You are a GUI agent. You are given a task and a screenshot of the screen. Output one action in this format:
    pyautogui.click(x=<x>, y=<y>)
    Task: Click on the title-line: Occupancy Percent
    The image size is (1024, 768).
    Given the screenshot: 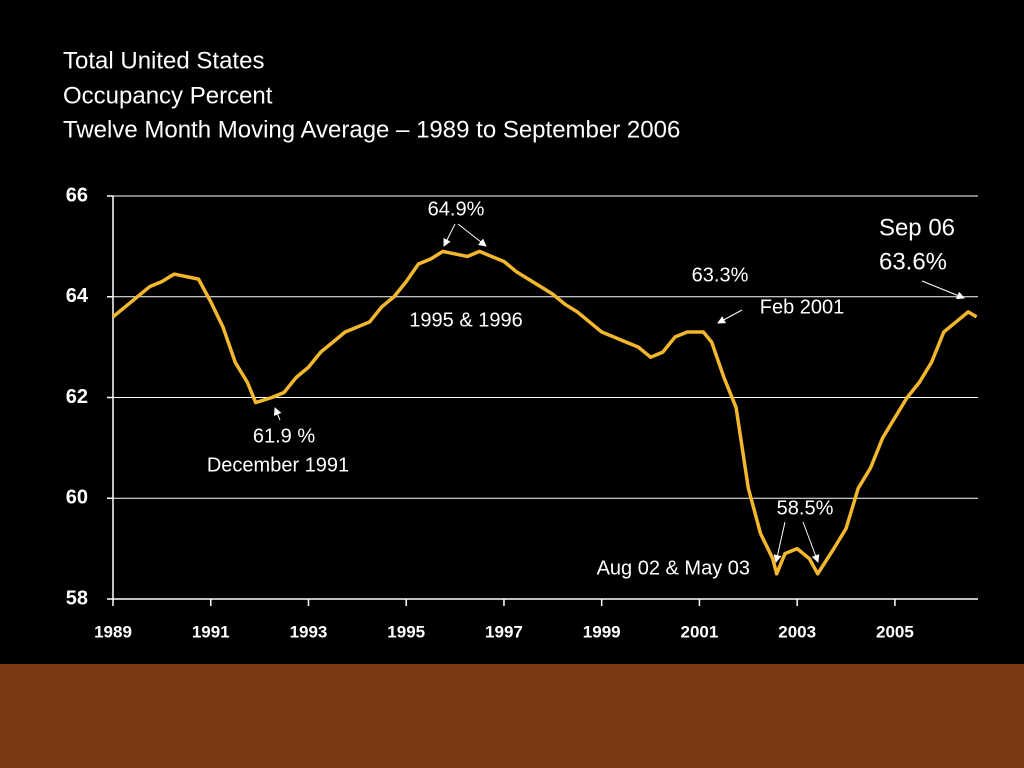 What is the action you would take?
    pyautogui.click(x=168, y=95)
    